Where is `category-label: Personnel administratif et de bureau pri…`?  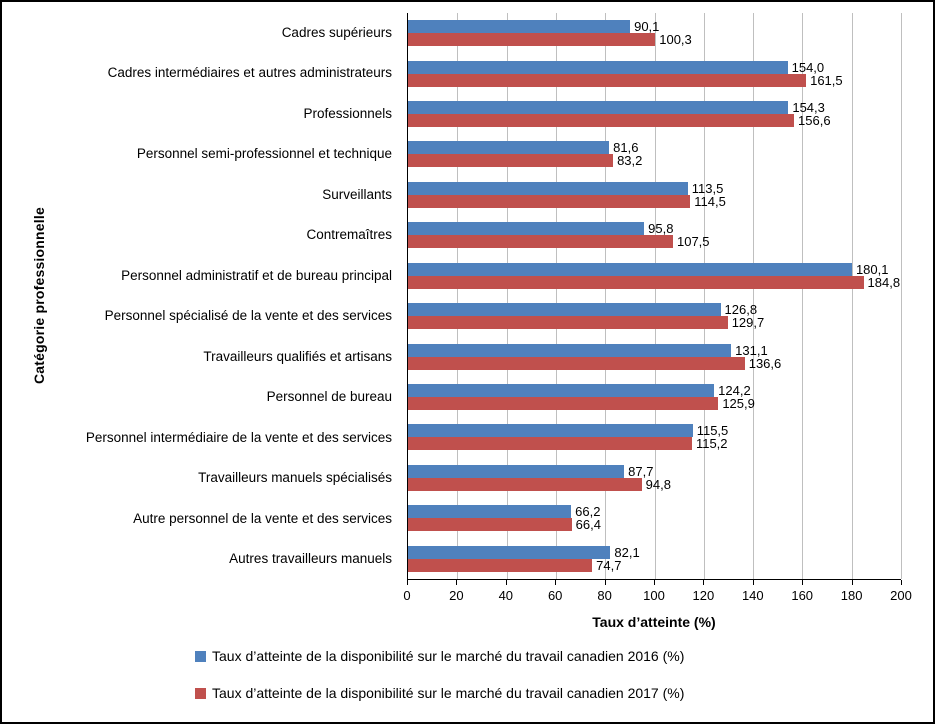
category-label: Personnel administratif et de bureau pri… is located at coordinates (256, 275).